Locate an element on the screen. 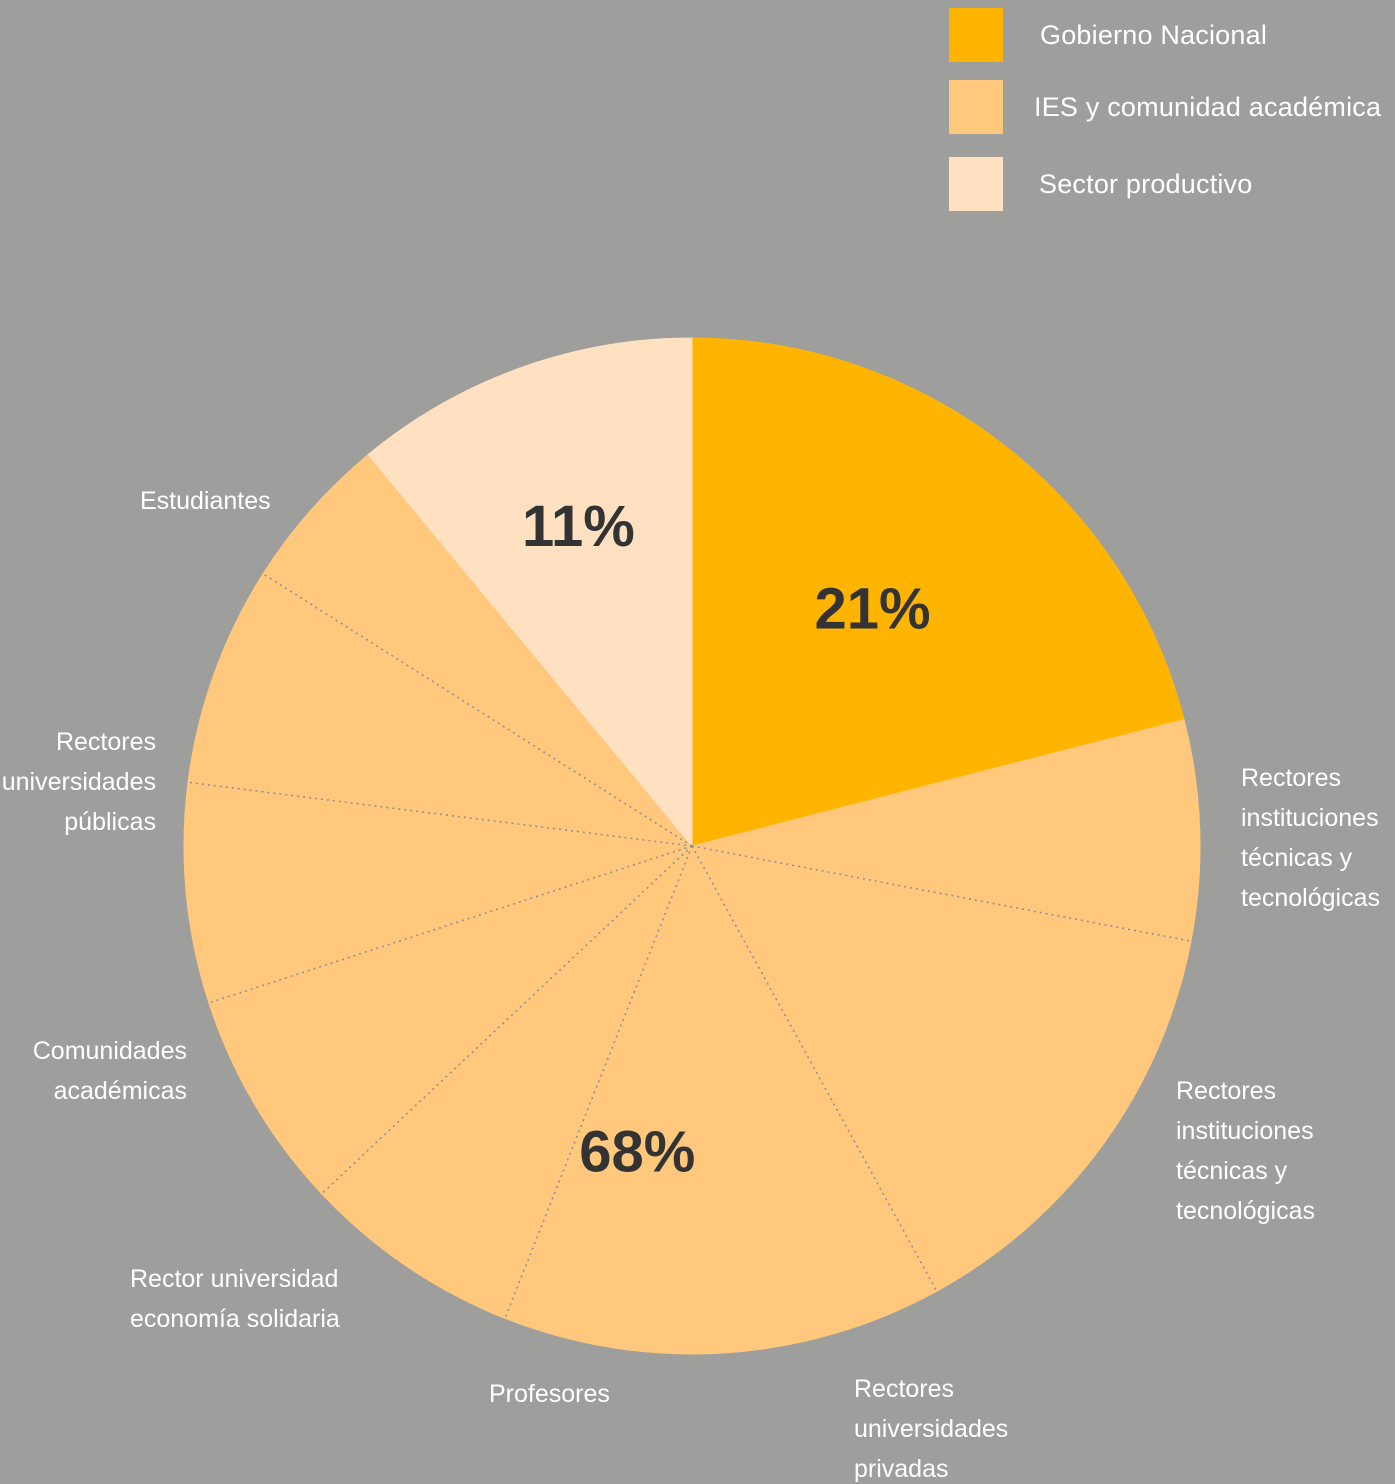 The image size is (1395, 1484). label-rectores-publicas: Rectores universidades públicas is located at coordinates (79, 782).